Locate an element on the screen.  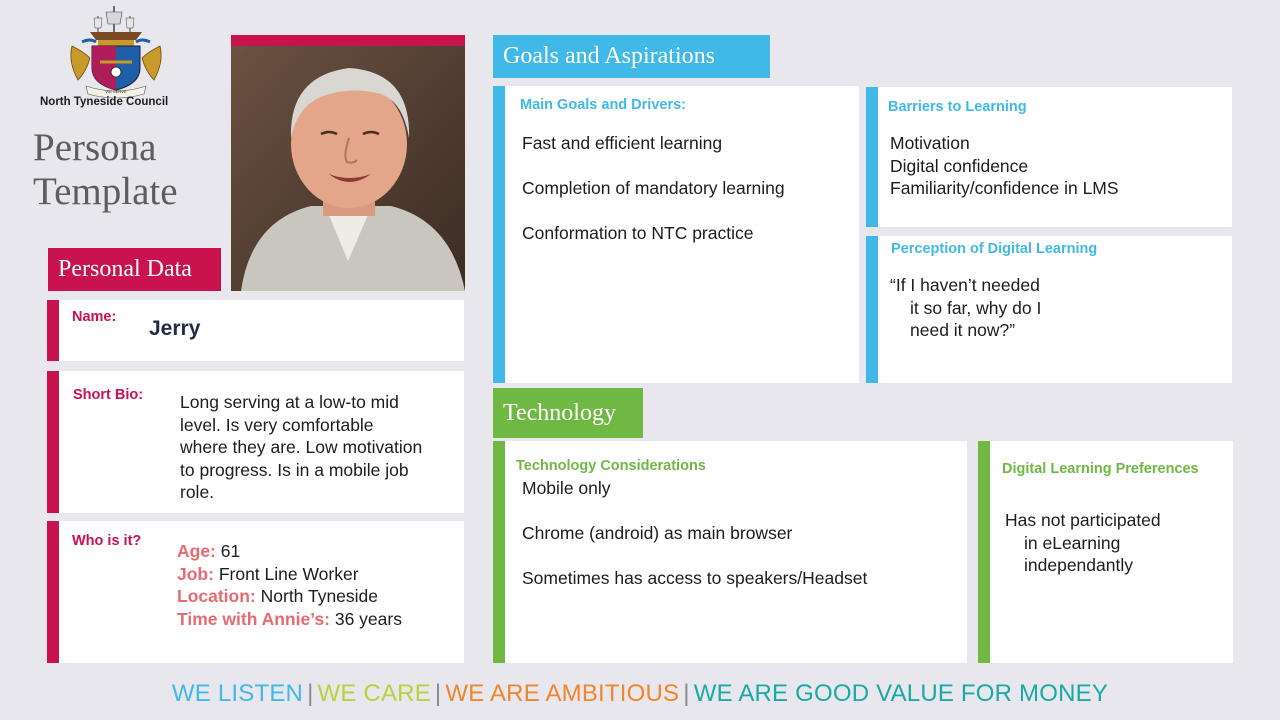
bio-line: where they are. Low motivation is located at coordinates (301, 447).